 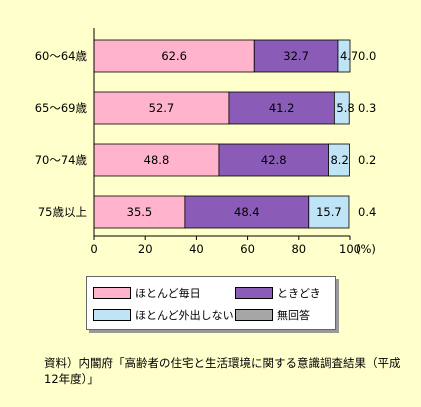 What do you see at coordinates (367, 108) in the screenshot?
I see `value-label-no-answer-1: 0.3` at bounding box center [367, 108].